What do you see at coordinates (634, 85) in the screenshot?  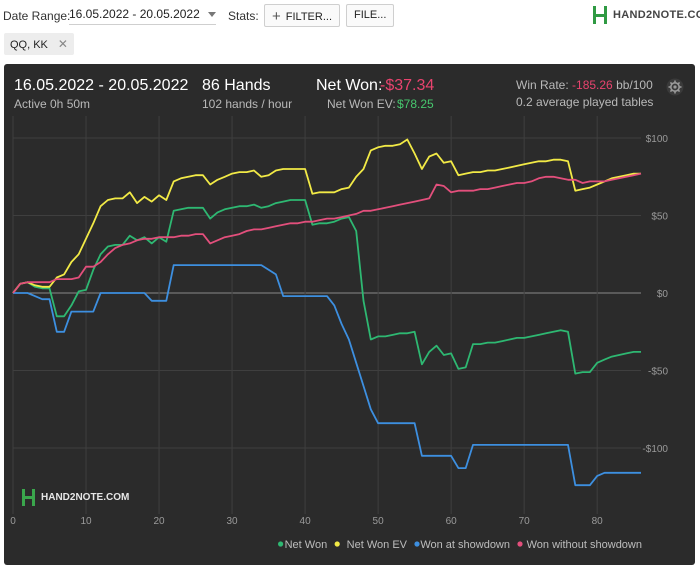 I see `win-rate-unit: bb/100` at bounding box center [634, 85].